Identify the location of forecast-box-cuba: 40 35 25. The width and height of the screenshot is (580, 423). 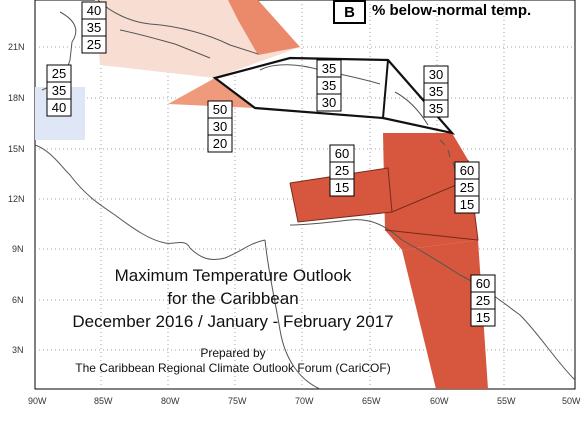
(94, 27).